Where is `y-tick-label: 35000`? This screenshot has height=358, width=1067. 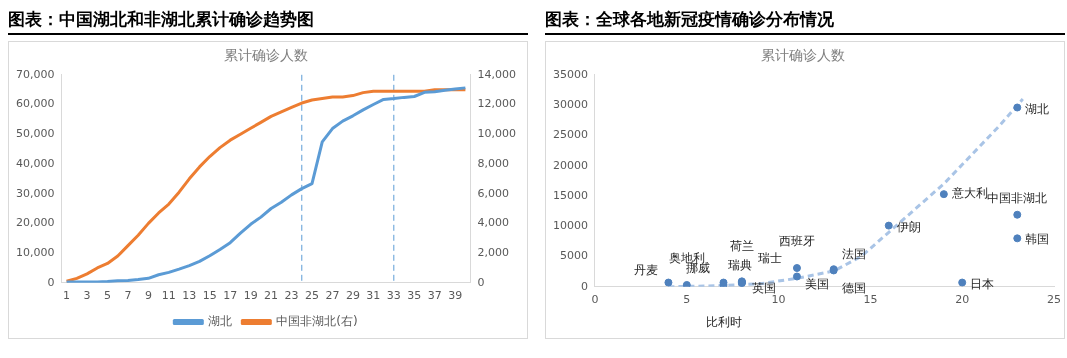
y-tick-label: 35000 is located at coordinates (570, 74).